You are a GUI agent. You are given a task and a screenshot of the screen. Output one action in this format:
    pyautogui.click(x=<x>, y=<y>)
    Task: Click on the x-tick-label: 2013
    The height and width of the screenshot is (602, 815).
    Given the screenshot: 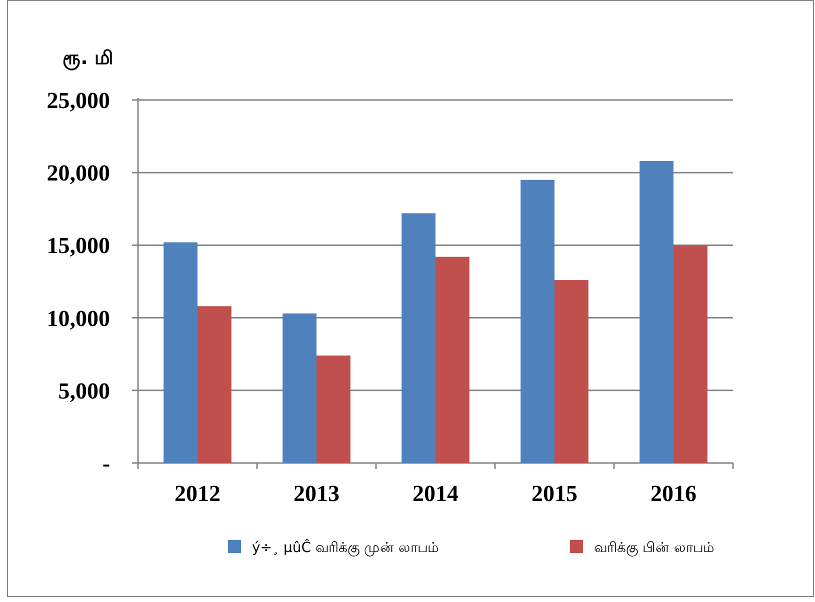 What is the action you would take?
    pyautogui.click(x=317, y=493)
    